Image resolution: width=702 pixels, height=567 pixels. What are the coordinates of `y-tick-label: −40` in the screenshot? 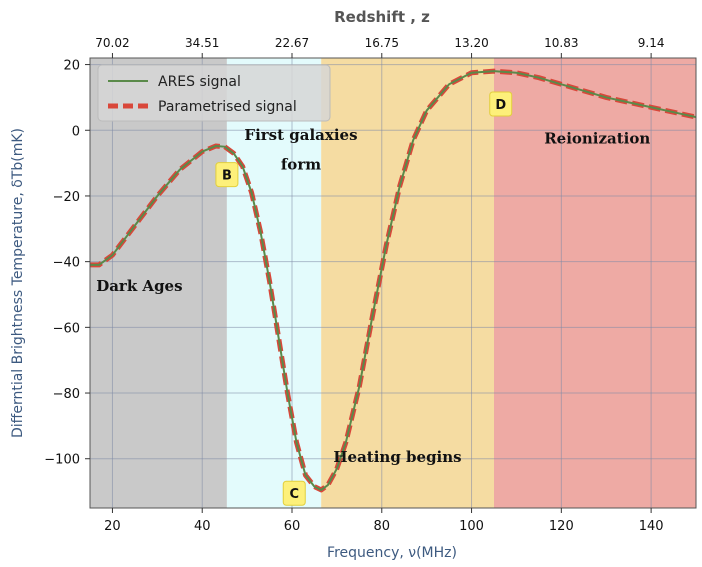 It's located at (66, 263).